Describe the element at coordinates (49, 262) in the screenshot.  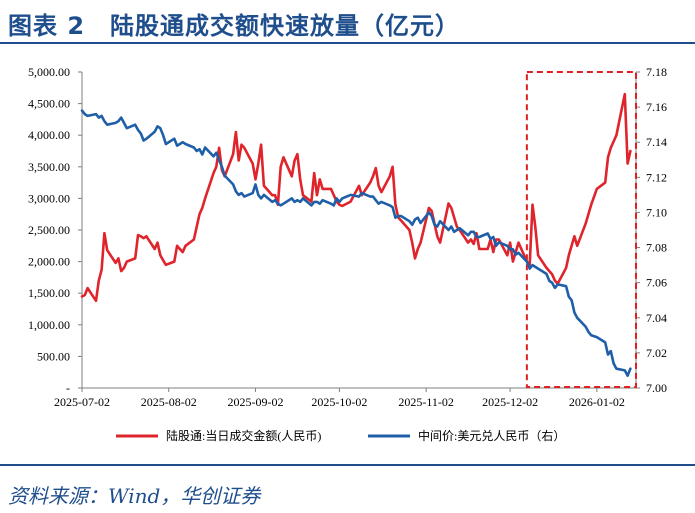
I see `y-left-tick-label: 2,000.00` at that location.